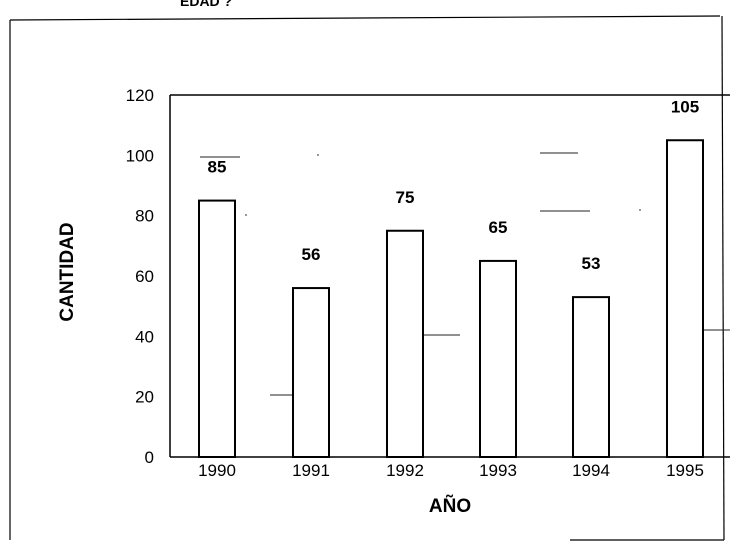 The height and width of the screenshot is (557, 738). I want to click on data-label: 85, so click(217, 167).